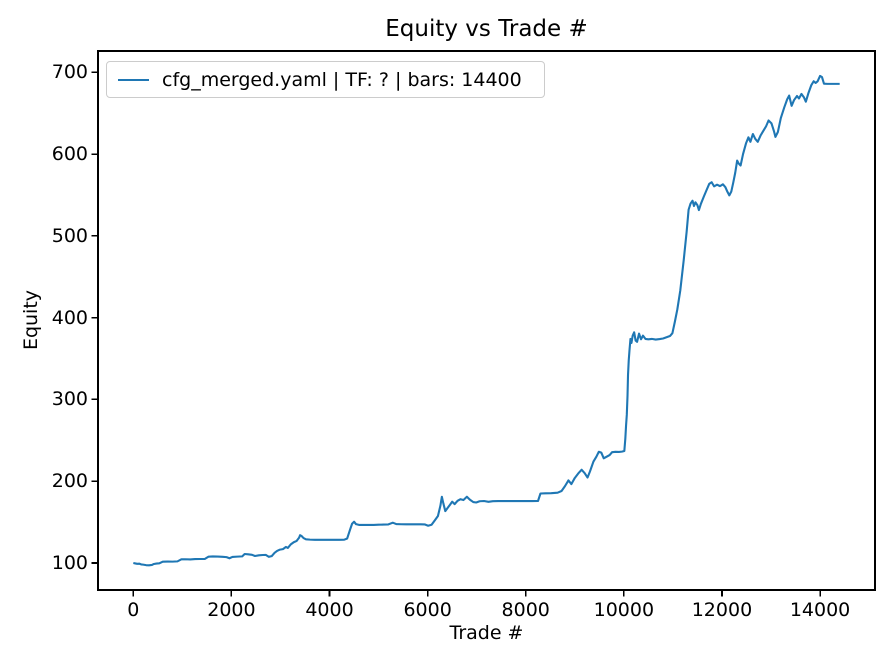 Image resolution: width=896 pixels, height=672 pixels. What do you see at coordinates (342, 79) in the screenshot?
I see `legend-entry-label: cfg_merged.yaml | TF: ? | bars: 14400` at bounding box center [342, 79].